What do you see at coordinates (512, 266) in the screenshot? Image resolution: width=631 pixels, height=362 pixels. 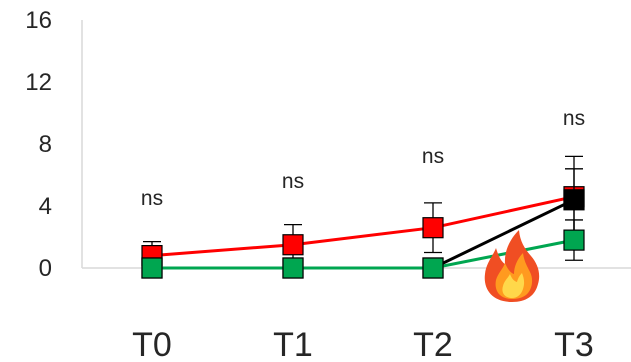 I see `fire-icon` at bounding box center [512, 266].